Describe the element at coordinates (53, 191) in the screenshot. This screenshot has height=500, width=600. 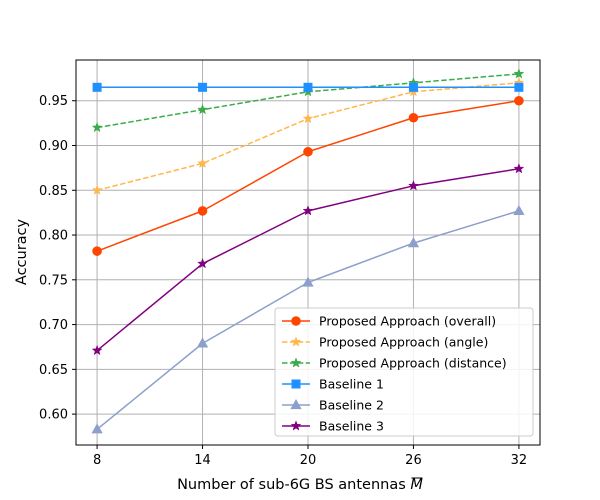
I see `y-tick-label: 0.85` at that location.